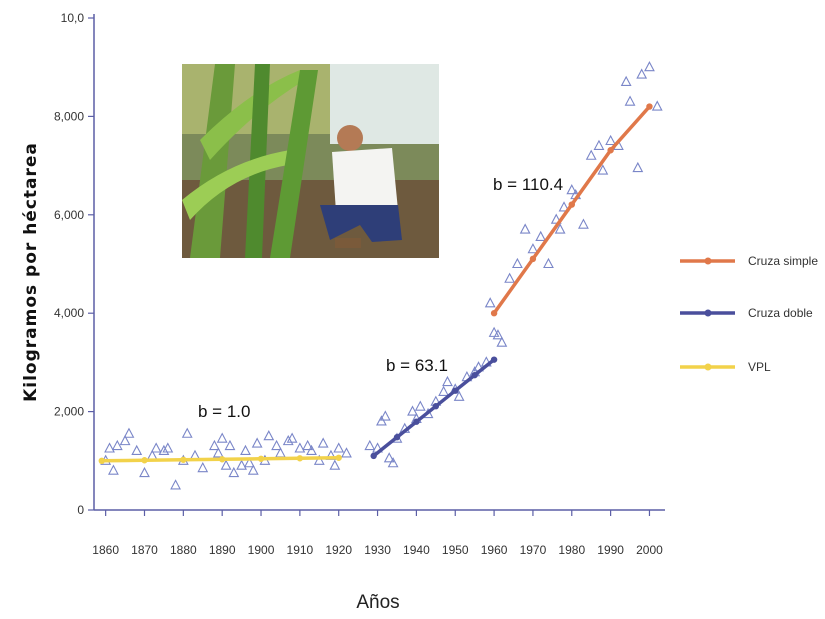  Describe the element at coordinates (377, 550) in the screenshot. I see `x-tick-label: 1930` at that location.